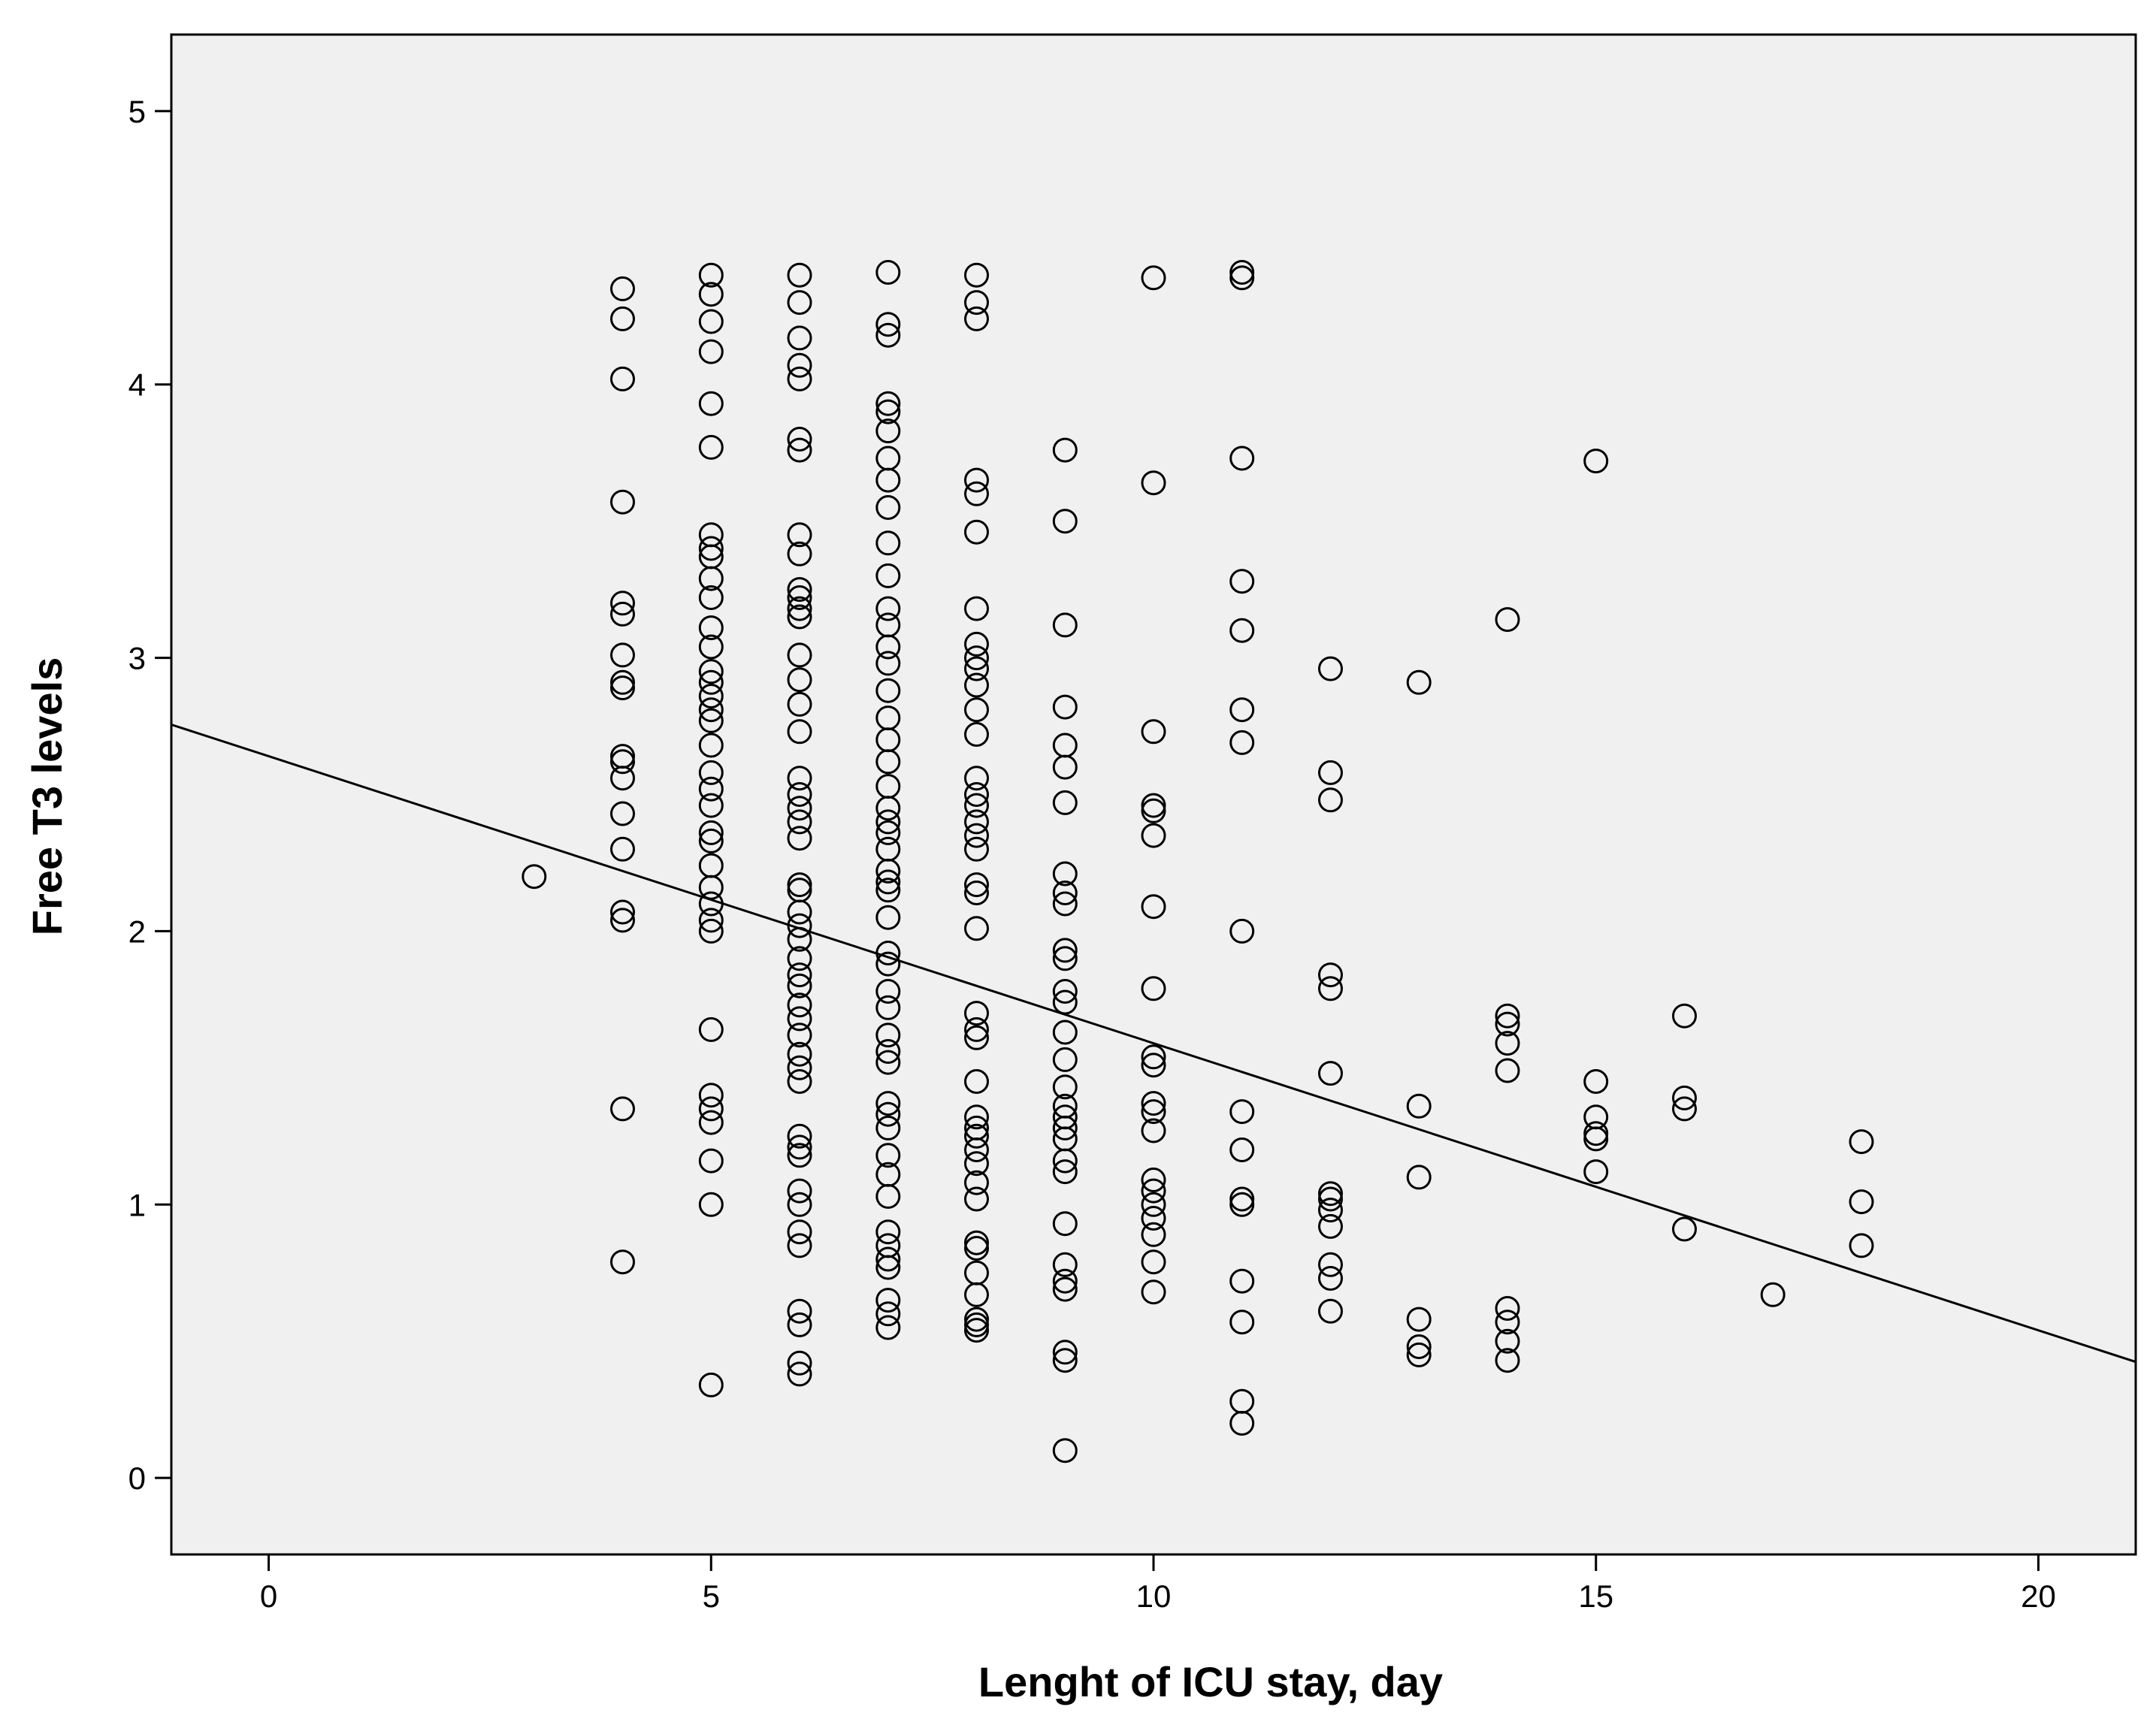 The width and height of the screenshot is (2156, 1728). I want to click on x-axis: 0 5 10 15 20, so click(1158, 1584).